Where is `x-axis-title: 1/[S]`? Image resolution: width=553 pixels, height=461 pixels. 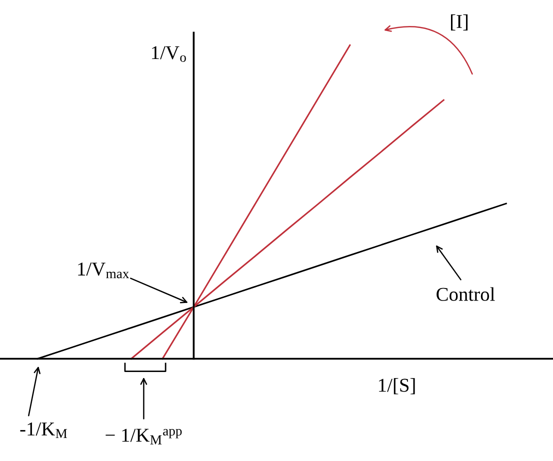 x-axis-title: 1/[S] is located at coordinates (397, 386).